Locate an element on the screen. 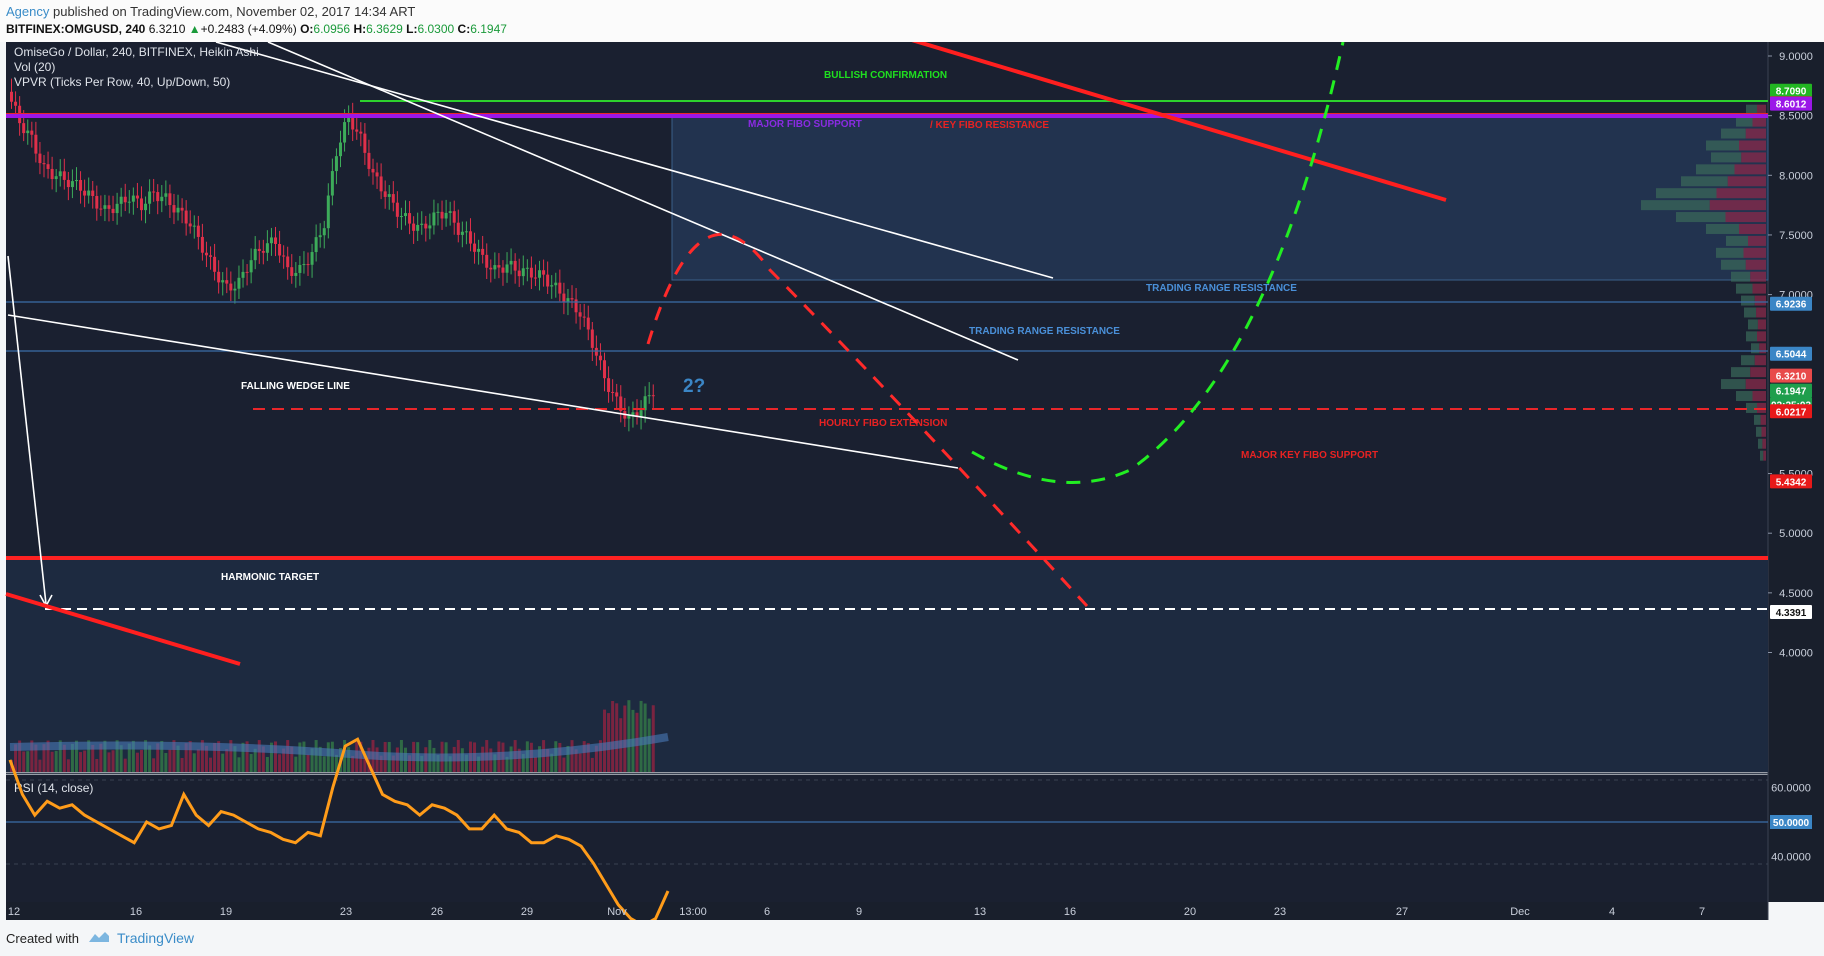 The height and width of the screenshot is (956, 1824). rsi-badge is located at coordinates (1791, 822).